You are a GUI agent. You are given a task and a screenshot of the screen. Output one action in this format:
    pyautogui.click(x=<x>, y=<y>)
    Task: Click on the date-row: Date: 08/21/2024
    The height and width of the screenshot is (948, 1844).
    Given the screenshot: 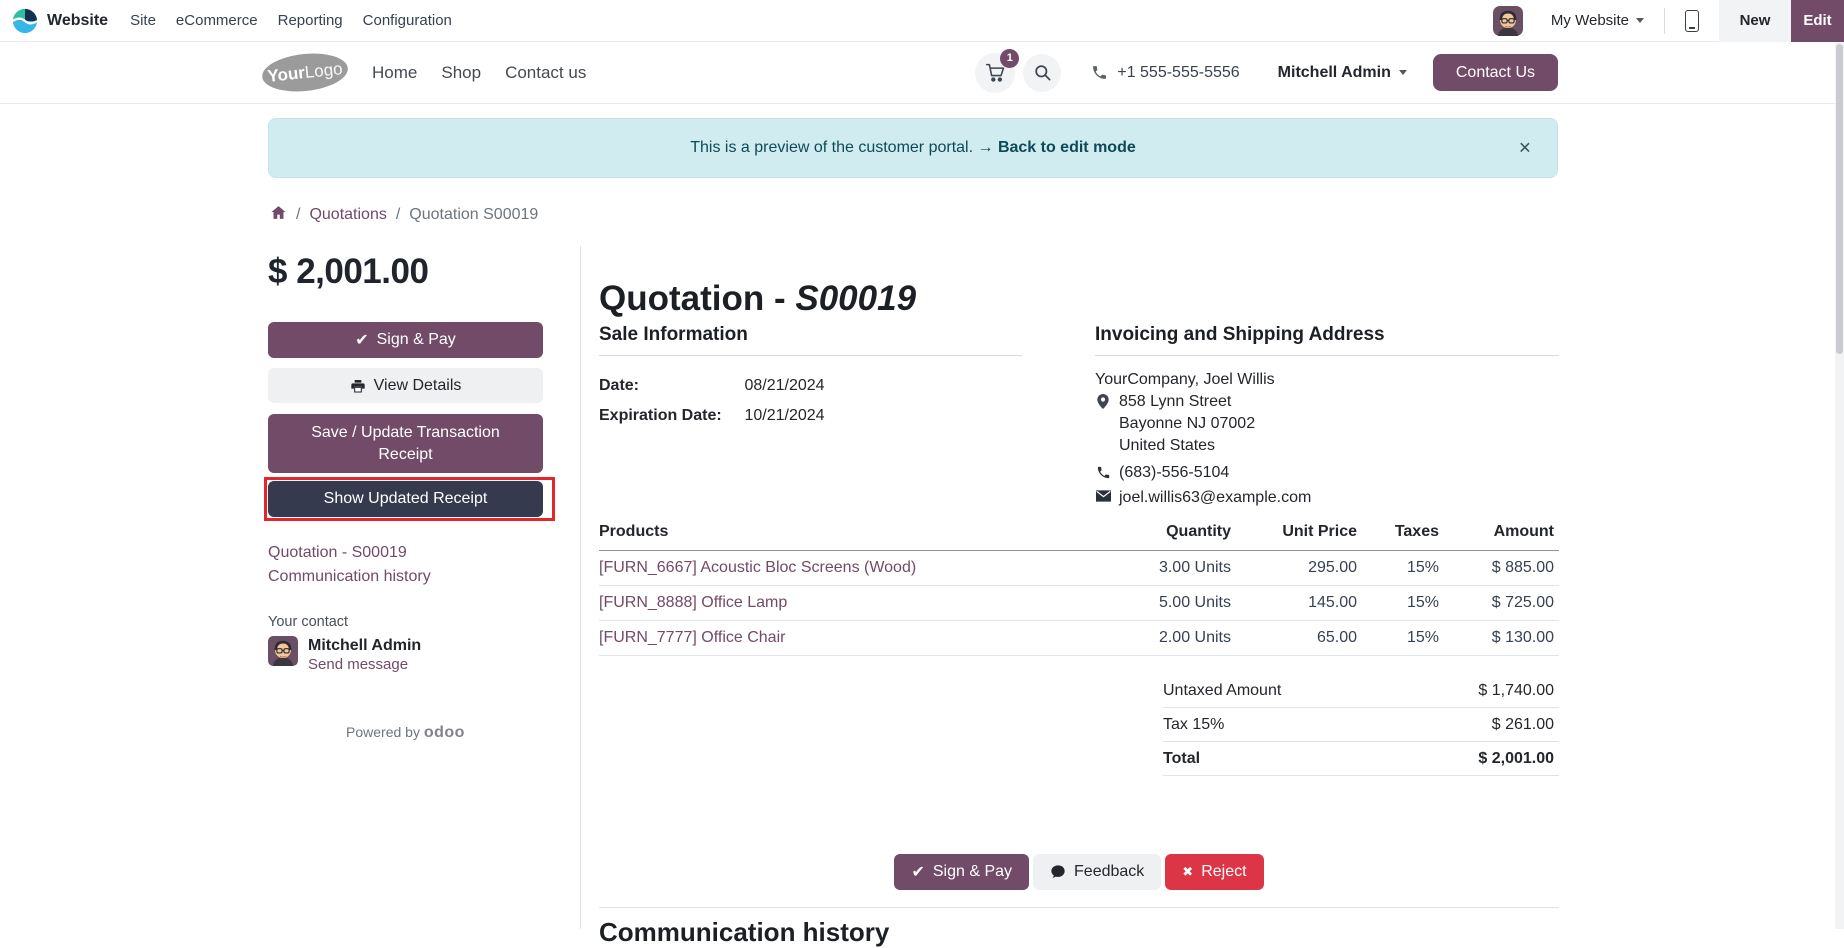 What is the action you would take?
    pyautogui.click(x=712, y=385)
    